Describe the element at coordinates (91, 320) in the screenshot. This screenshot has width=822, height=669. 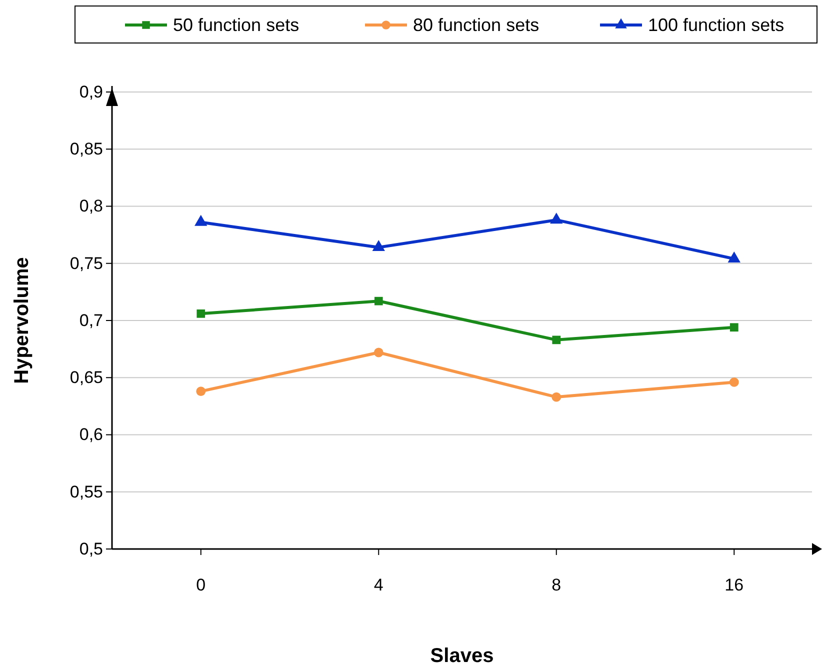
I see `y-tick-label: 0,7` at that location.